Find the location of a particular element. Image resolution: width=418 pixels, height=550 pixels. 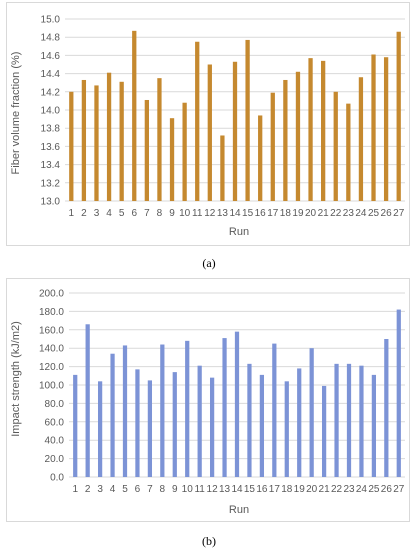

y-tick-label: 200.0 is located at coordinates (51, 294).